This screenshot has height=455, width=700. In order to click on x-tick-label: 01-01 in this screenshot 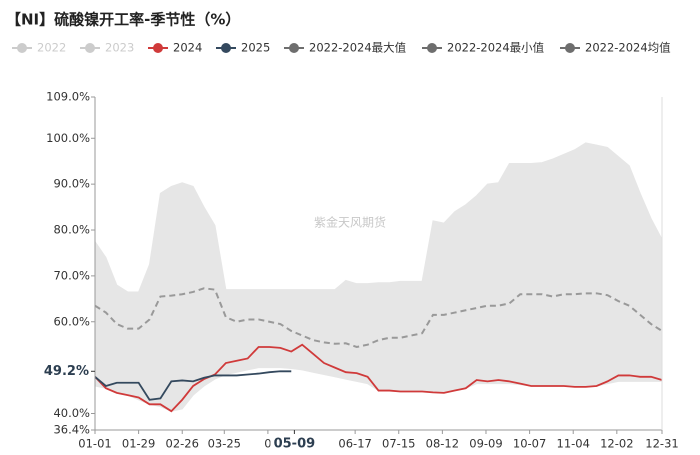, I will do `click(94, 444)`.